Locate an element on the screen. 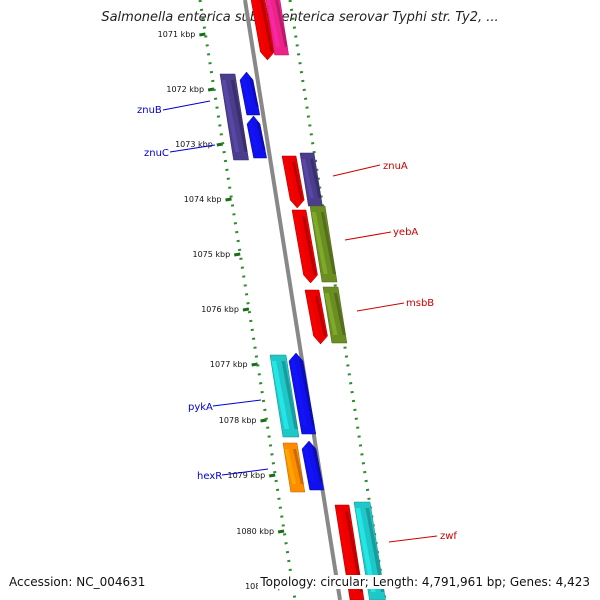 The height and width of the screenshot is (600, 600). gene-block-pykA is located at coordinates (284, 396).